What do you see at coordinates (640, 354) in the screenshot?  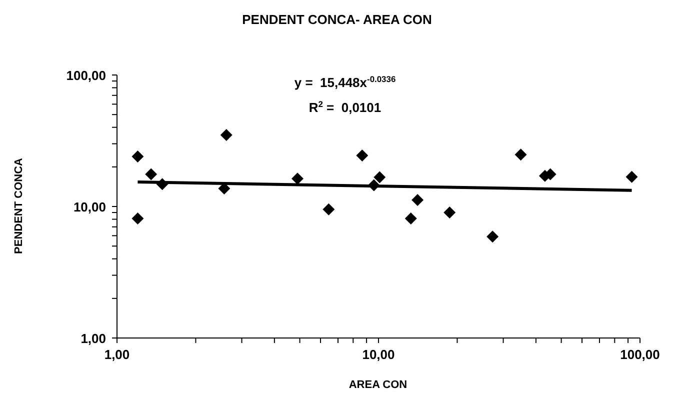 I see `x-tick-label: 100,00` at bounding box center [640, 354].